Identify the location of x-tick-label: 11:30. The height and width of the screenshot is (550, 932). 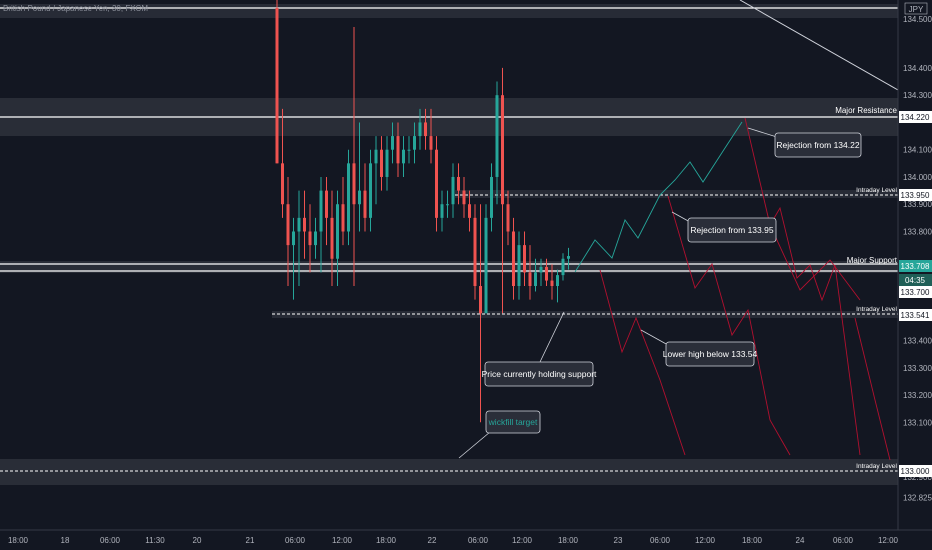
(155, 540).